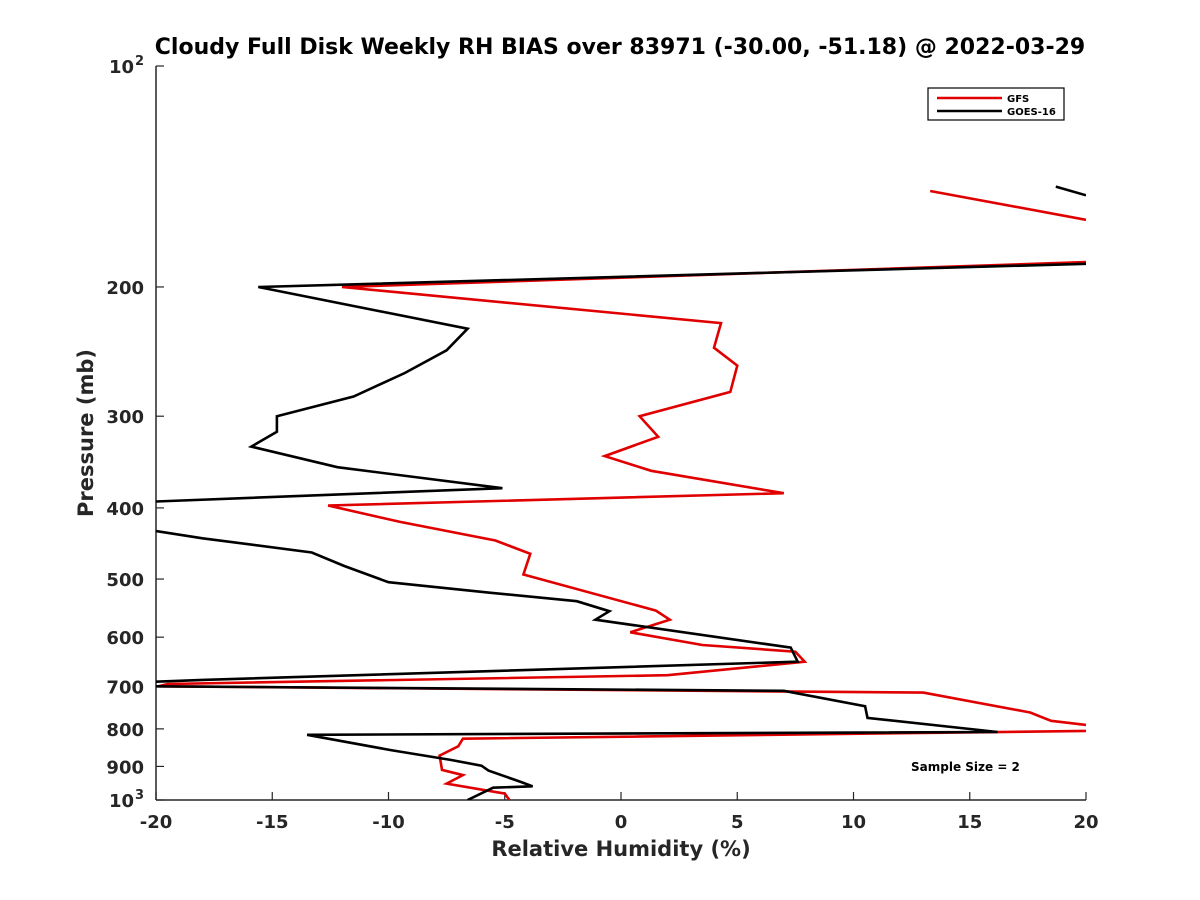 The width and height of the screenshot is (1200, 900). What do you see at coordinates (737, 822) in the screenshot?
I see `x-tick-label: 5` at bounding box center [737, 822].